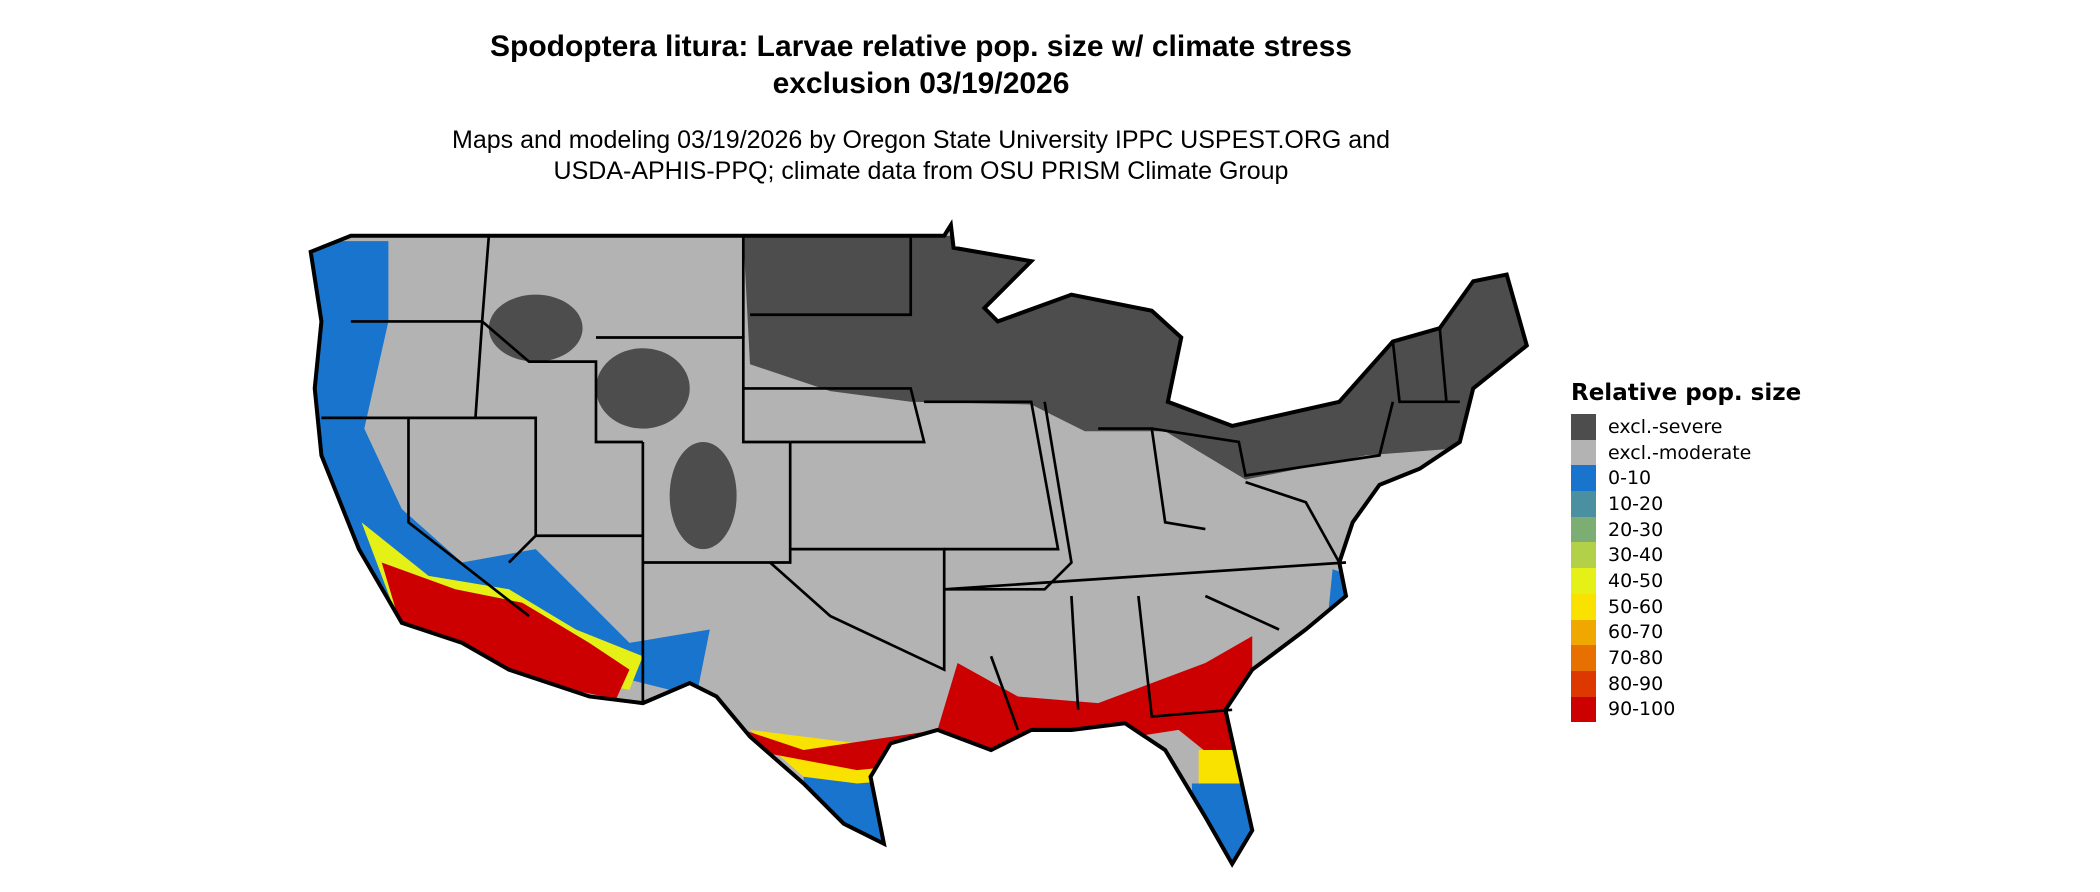  I want to click on legend-label: 50-60, so click(1636, 606).